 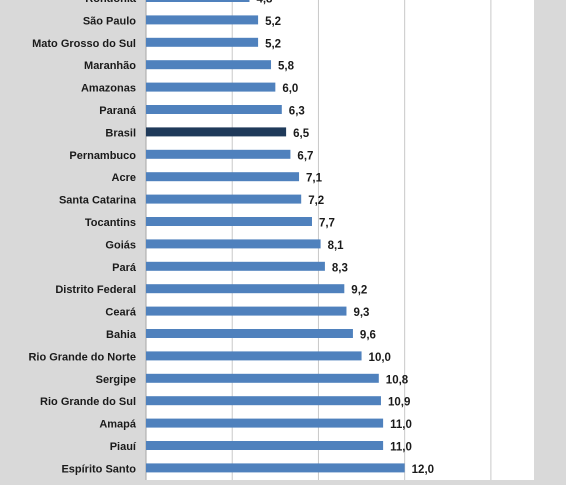 I want to click on category-label: Rondônia, so click(x=111, y=2).